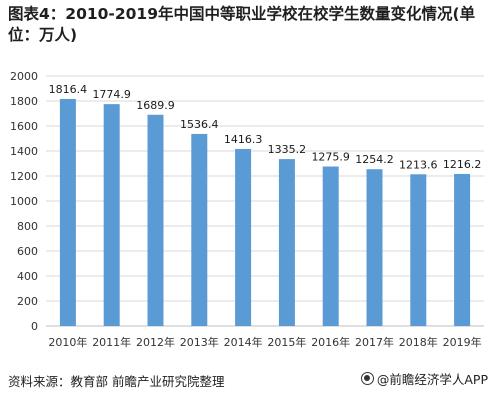 The width and height of the screenshot is (496, 400). Describe the element at coordinates (68, 89) in the screenshot. I see `data-label: 1816.4` at that location.